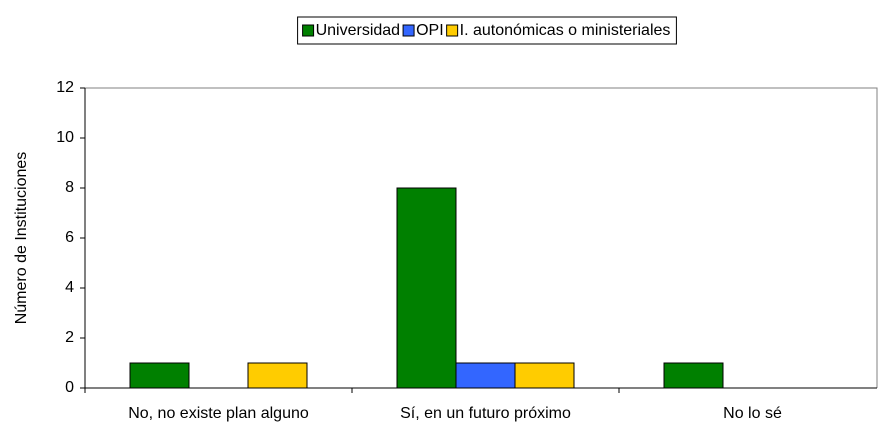 The height and width of the screenshot is (431, 878). Describe the element at coordinates (565, 30) in the screenshot. I see `legend-label: I. autonómicas o ministeriales` at that location.